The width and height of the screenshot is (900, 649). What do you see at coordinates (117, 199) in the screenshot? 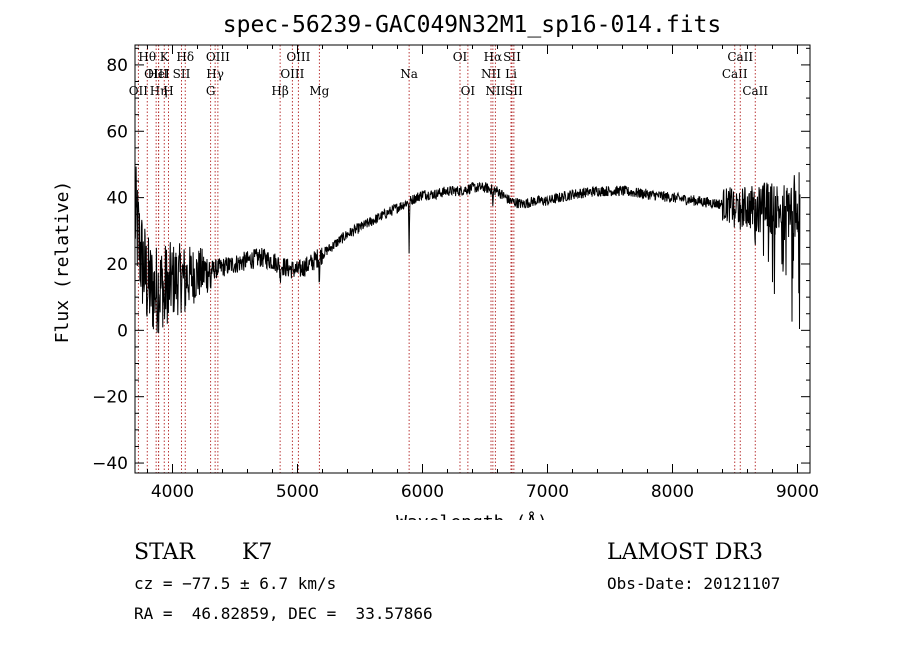
I see `y-tick-label: 40` at bounding box center [117, 199].